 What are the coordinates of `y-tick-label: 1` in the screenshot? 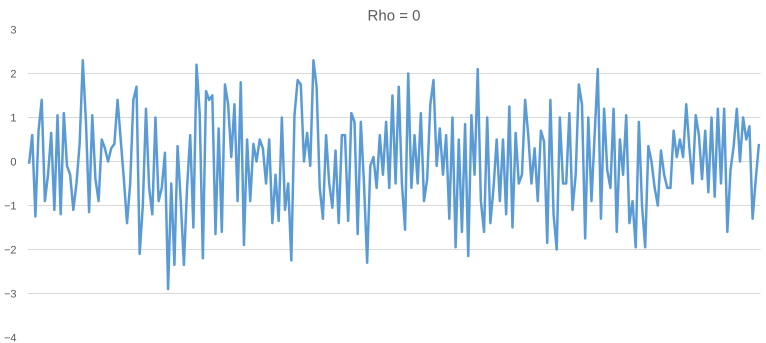 It's located at (13, 118).